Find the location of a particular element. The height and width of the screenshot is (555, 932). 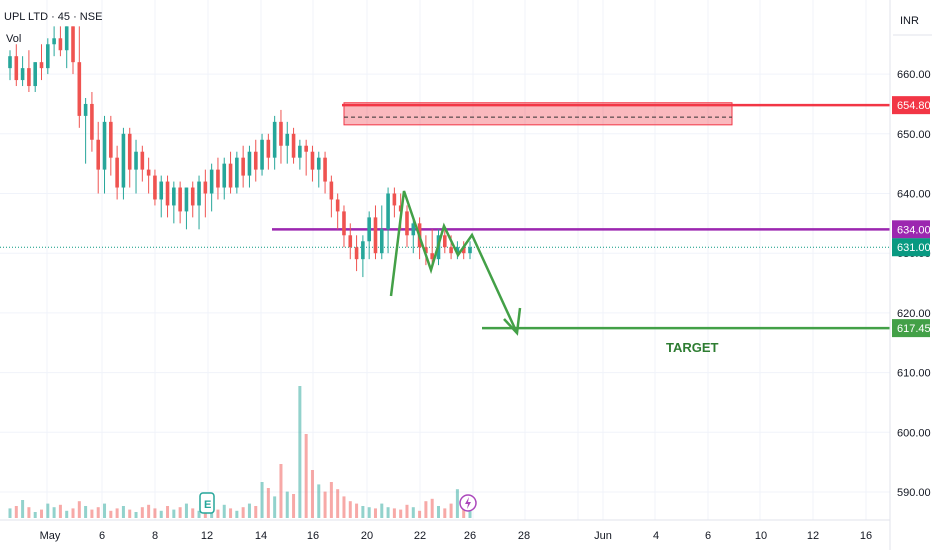

x-tick-label: 6 is located at coordinates (102, 536).